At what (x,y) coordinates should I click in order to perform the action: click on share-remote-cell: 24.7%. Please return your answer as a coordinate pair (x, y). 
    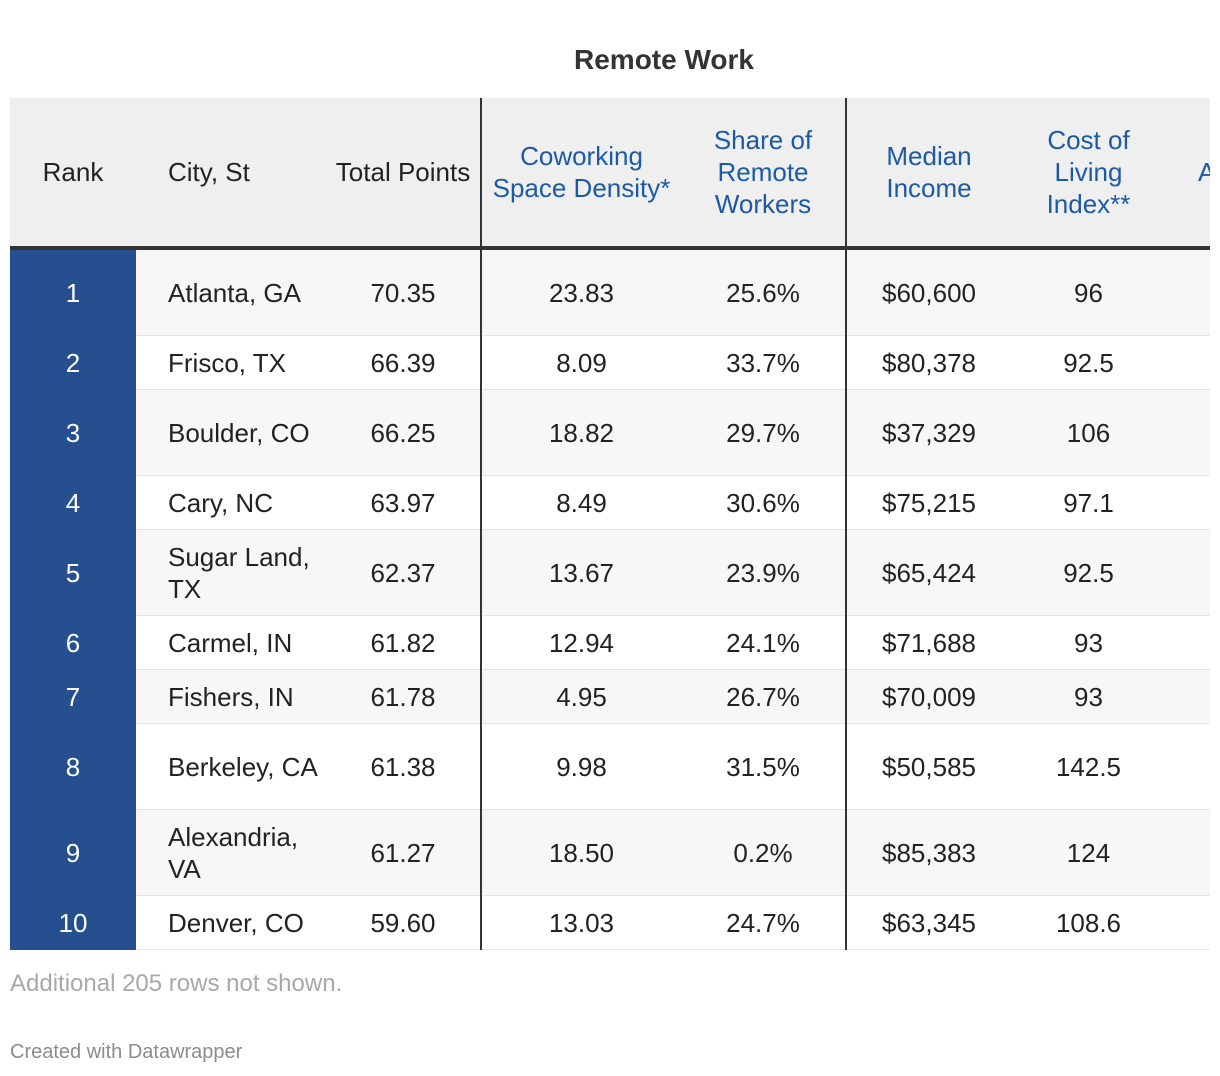
    Looking at the image, I should click on (763, 922).